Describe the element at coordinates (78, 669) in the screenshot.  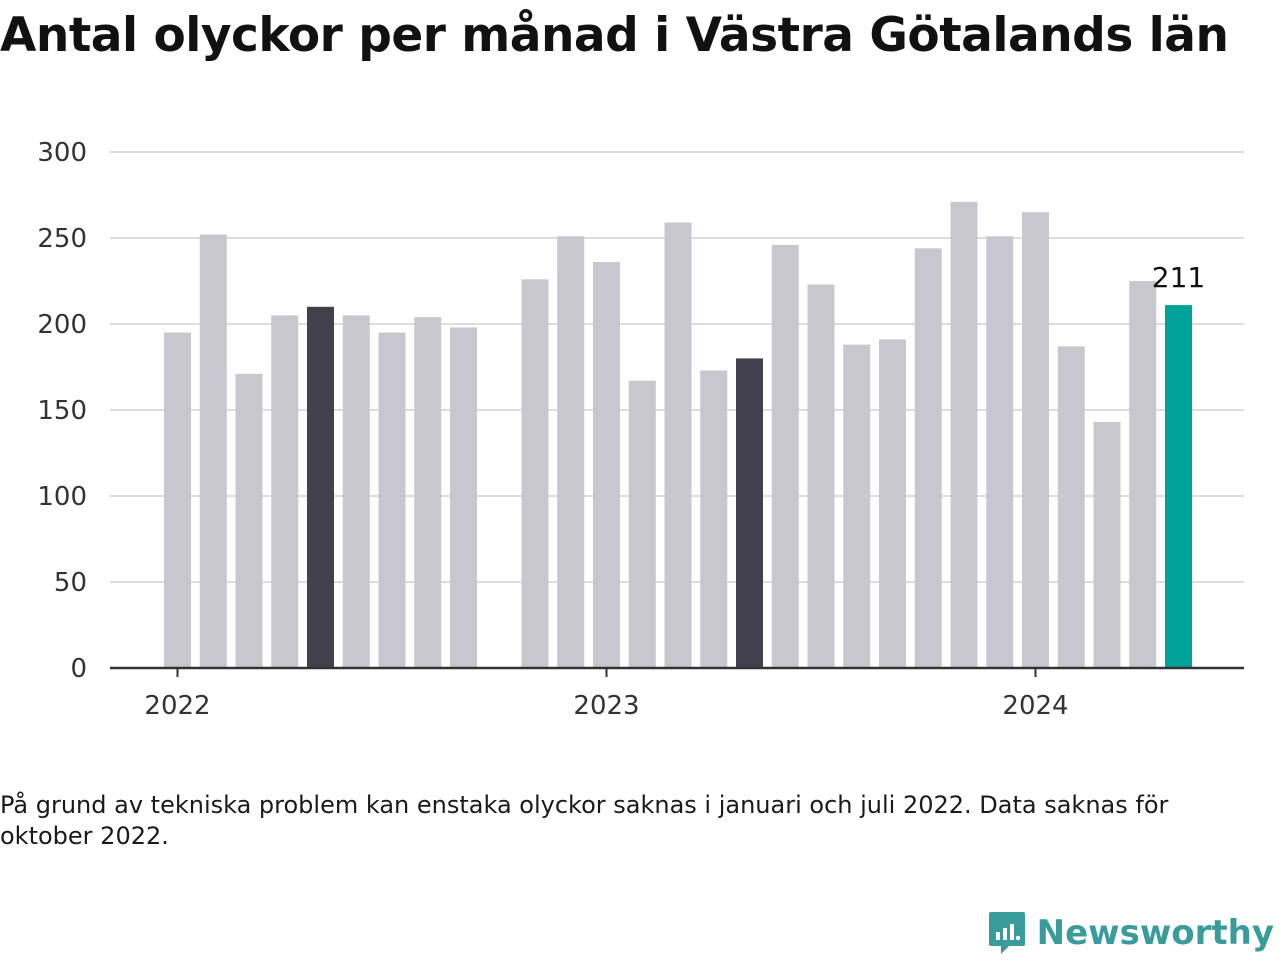
I see `y-tick-label: 0` at that location.